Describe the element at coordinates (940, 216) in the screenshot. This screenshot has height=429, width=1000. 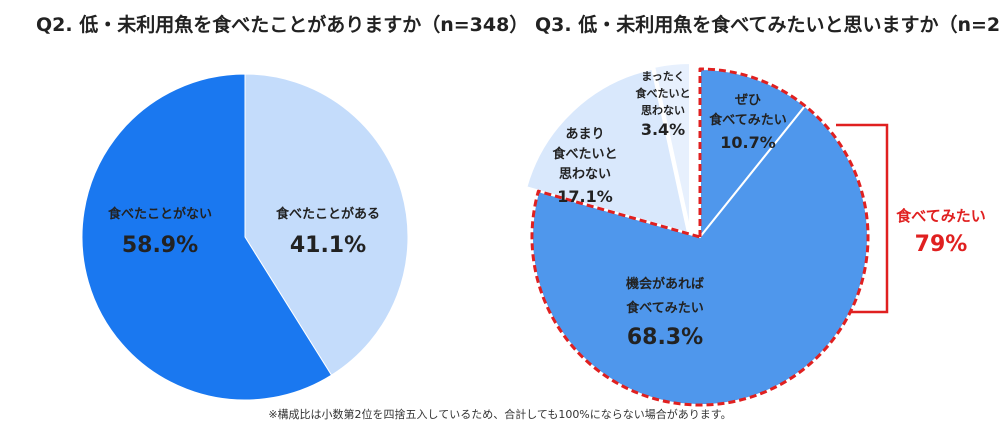
I see `q3-bracket-label: 食べてみたい` at that location.